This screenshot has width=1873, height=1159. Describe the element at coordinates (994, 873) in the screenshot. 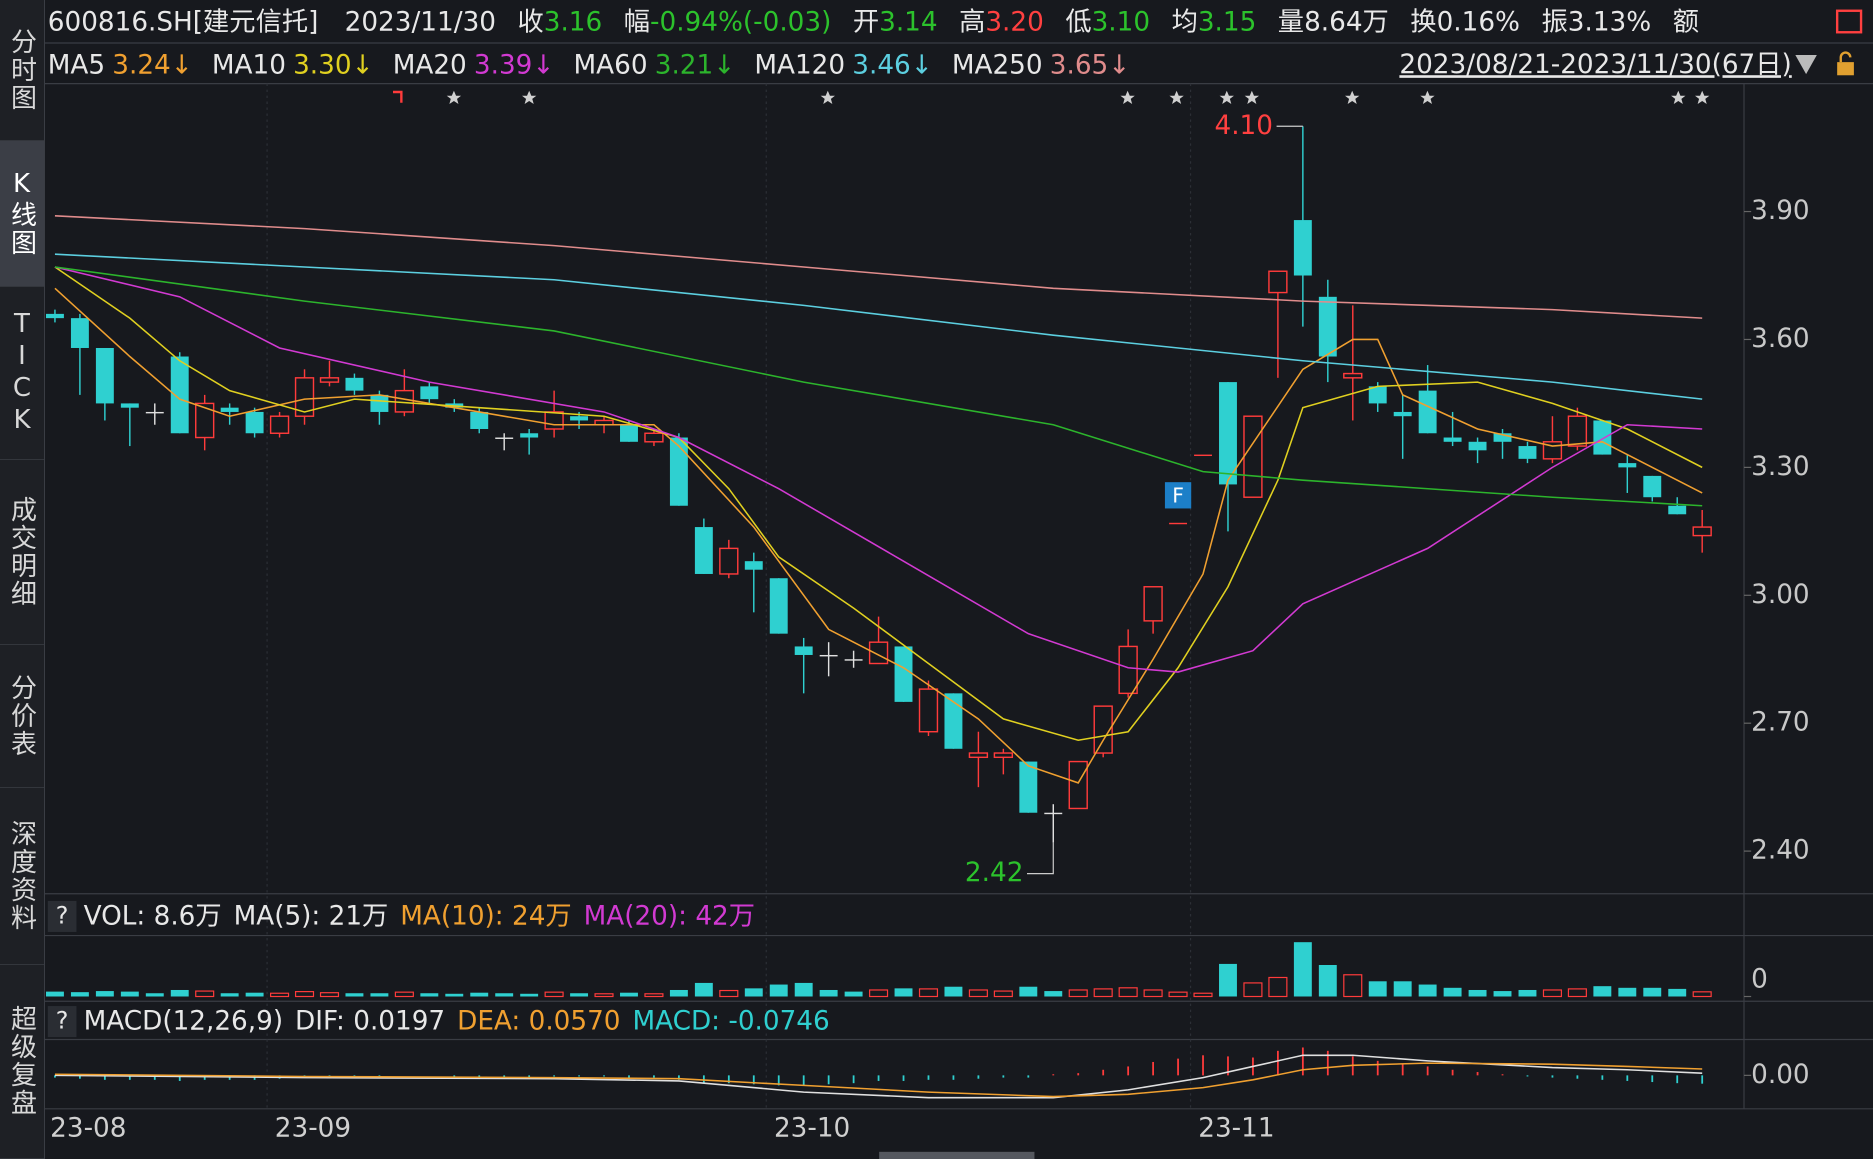

I see `min-label: 2.42` at that location.